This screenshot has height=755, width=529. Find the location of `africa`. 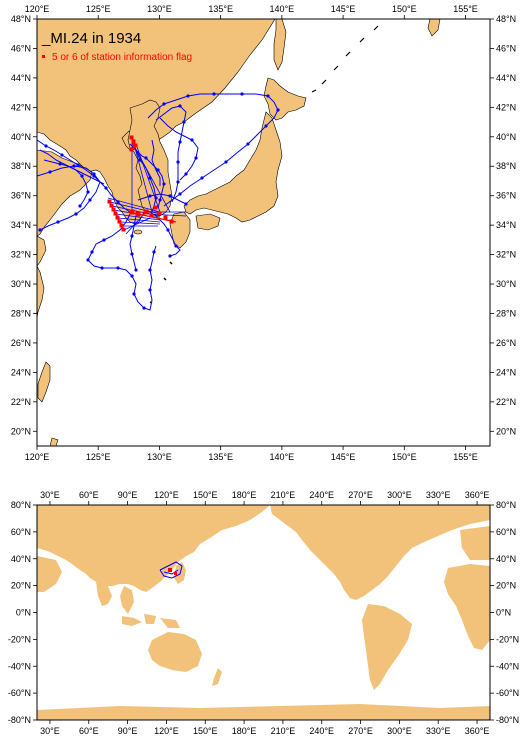

africa is located at coordinates (467, 607).